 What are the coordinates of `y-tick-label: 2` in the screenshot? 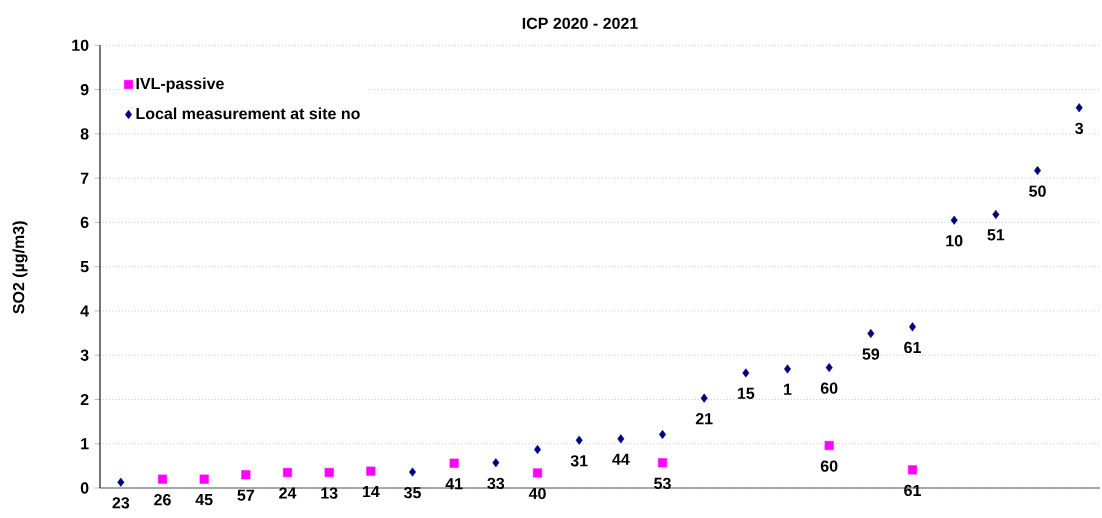 It's located at (84, 399).